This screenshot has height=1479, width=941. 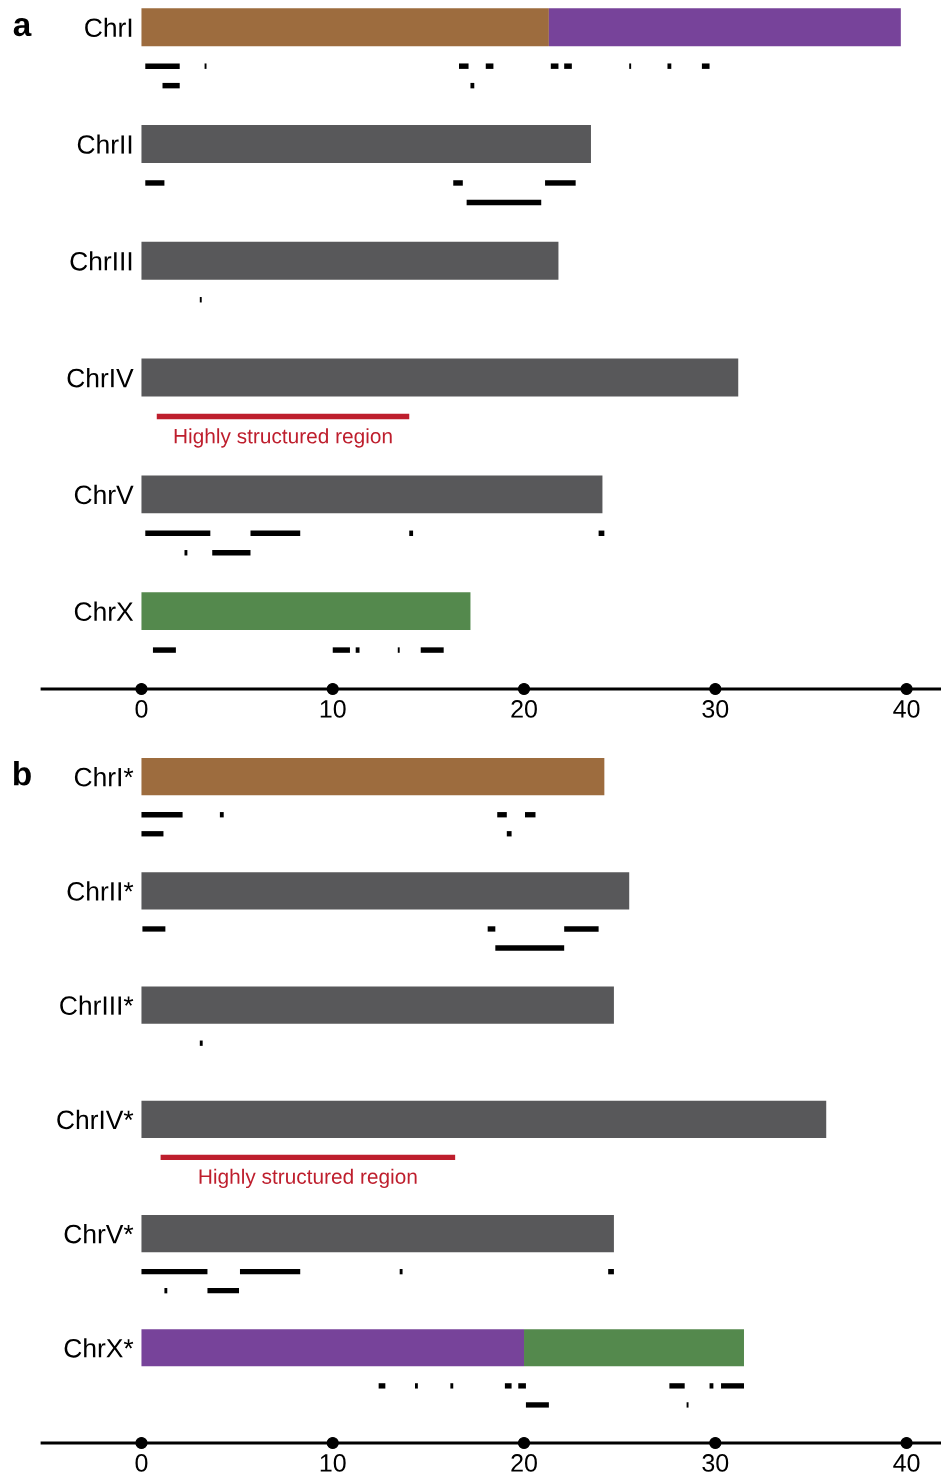 What do you see at coordinates (22, 27) in the screenshot?
I see `chart-title: a` at bounding box center [22, 27].